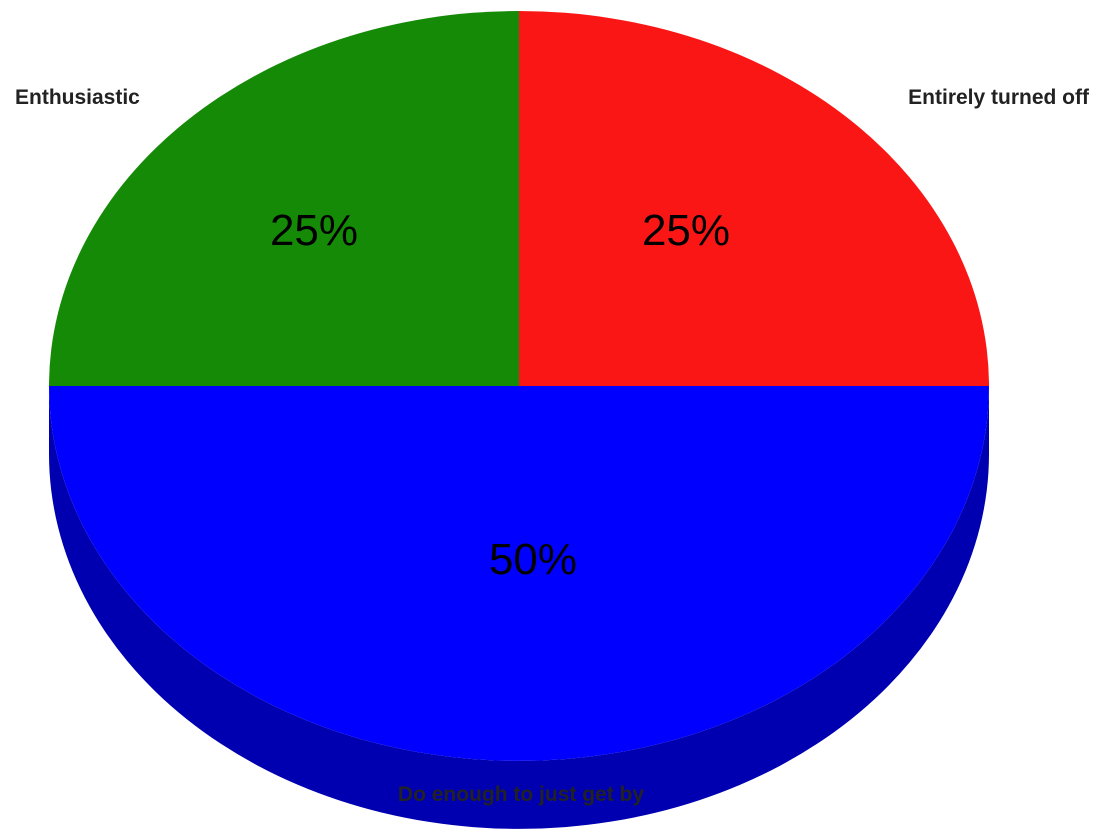 This screenshot has width=1097, height=833. What do you see at coordinates (314, 230) in the screenshot?
I see `value-label-enthusiastic: 25%` at bounding box center [314, 230].